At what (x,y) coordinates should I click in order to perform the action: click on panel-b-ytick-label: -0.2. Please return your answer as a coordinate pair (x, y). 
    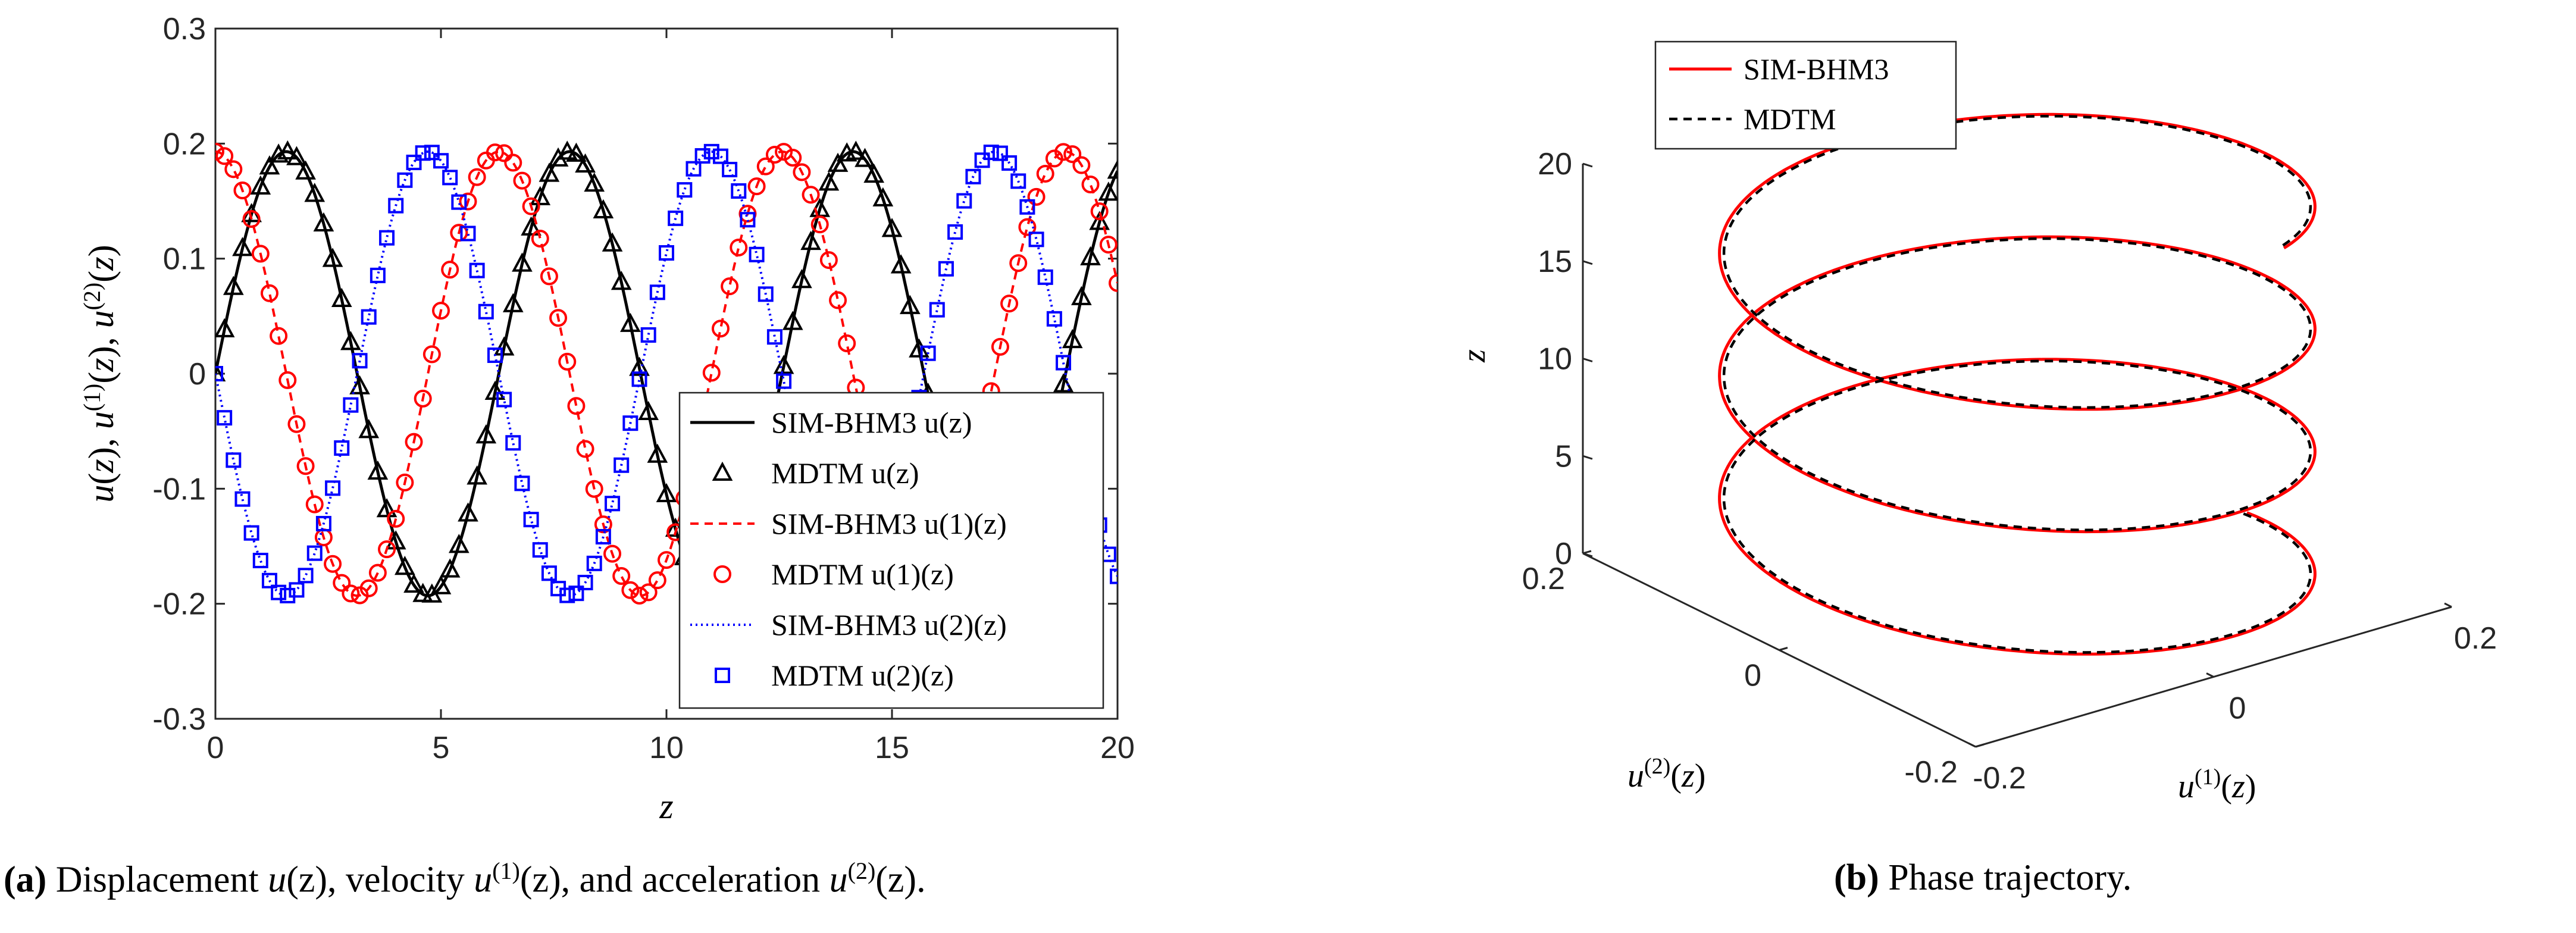
    Looking at the image, I should click on (1931, 773).